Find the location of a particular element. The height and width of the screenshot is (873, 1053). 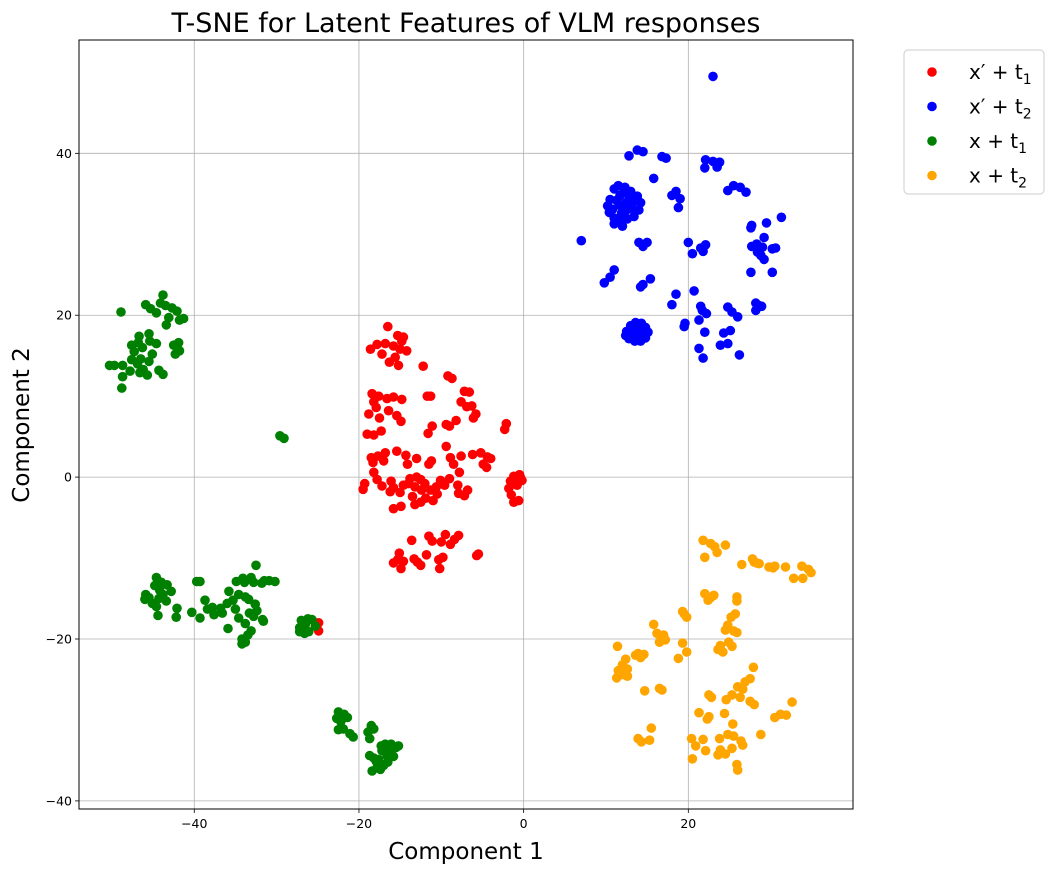

y-tick-label: 40 is located at coordinates (64, 153).